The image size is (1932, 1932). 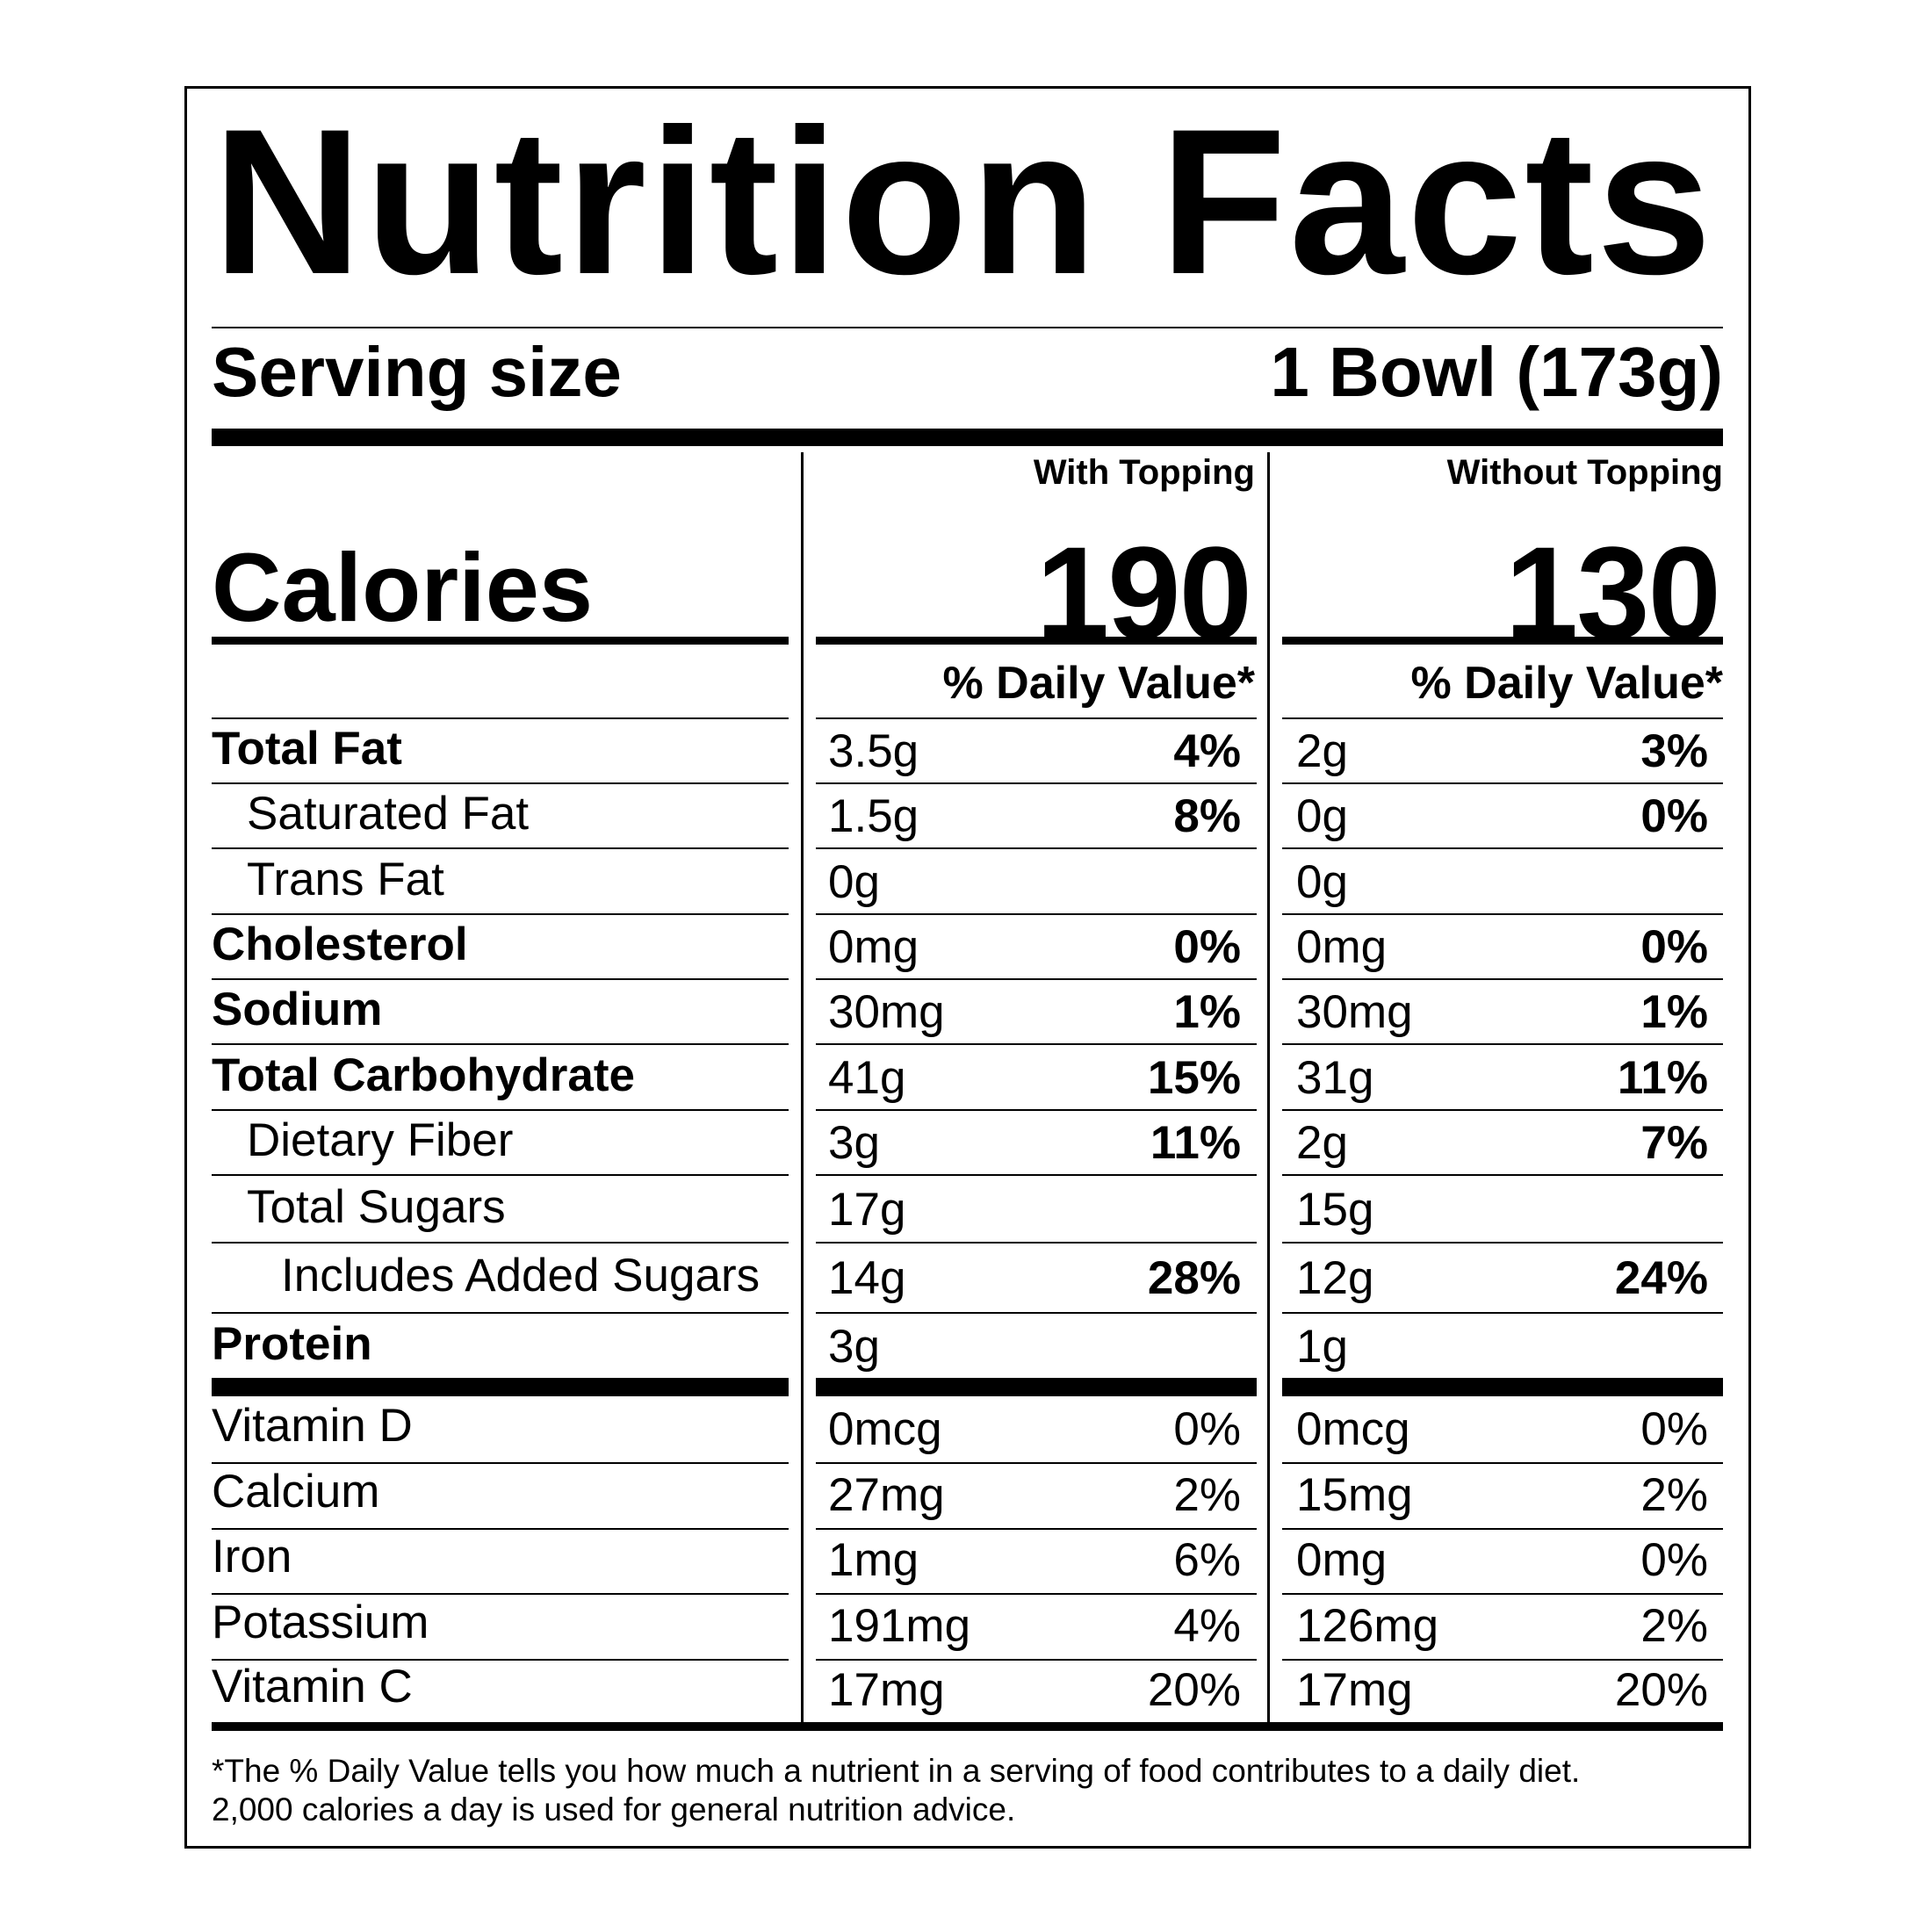 I want to click on dv-without-topping: 24%, so click(x=1661, y=1278).